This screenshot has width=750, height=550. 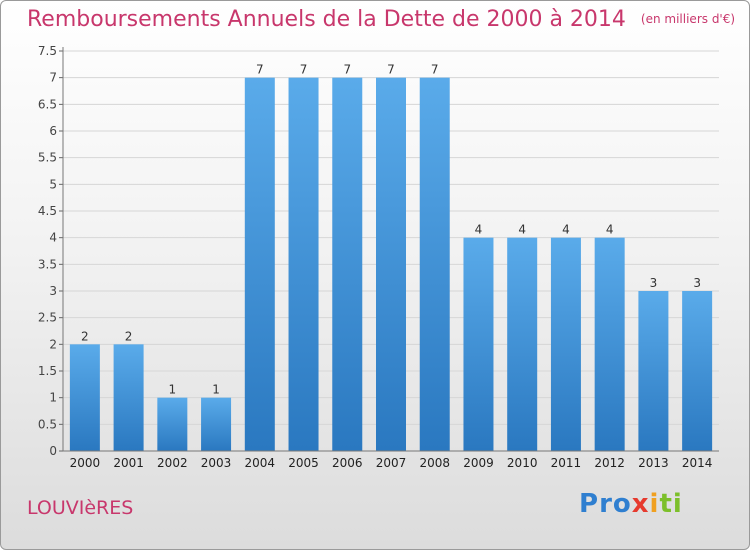 I want to click on bar-2008, so click(x=434, y=264).